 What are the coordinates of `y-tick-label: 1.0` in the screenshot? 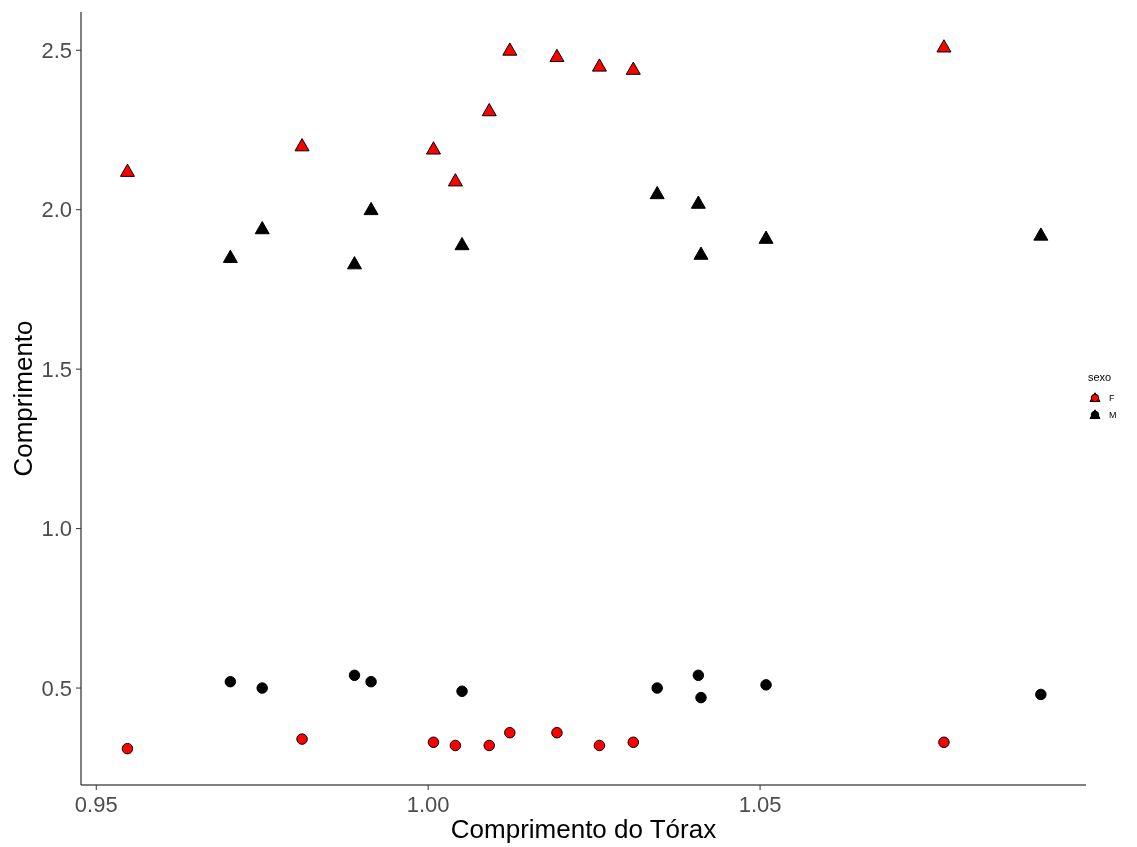 It's located at (56, 529).